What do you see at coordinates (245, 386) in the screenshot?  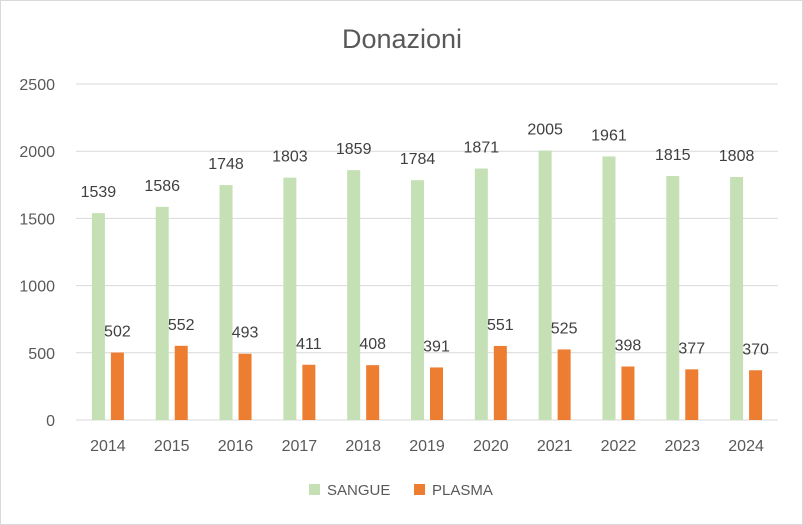 I see `bar-plasma-2016` at bounding box center [245, 386].